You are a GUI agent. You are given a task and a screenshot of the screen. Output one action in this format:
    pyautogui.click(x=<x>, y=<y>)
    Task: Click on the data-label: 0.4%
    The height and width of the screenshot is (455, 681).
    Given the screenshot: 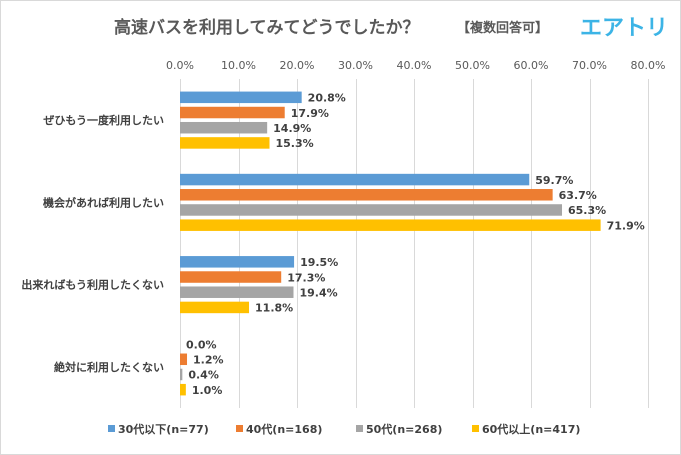 What is the action you would take?
    pyautogui.click(x=203, y=375)
    